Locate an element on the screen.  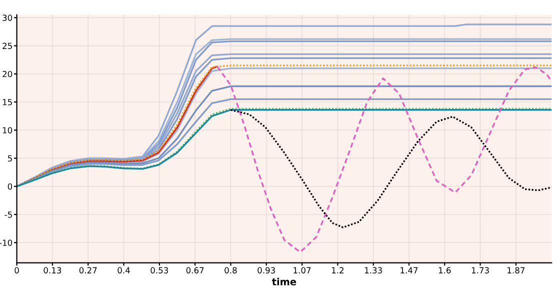
x-tick-label: 0.53 is located at coordinates (159, 270).